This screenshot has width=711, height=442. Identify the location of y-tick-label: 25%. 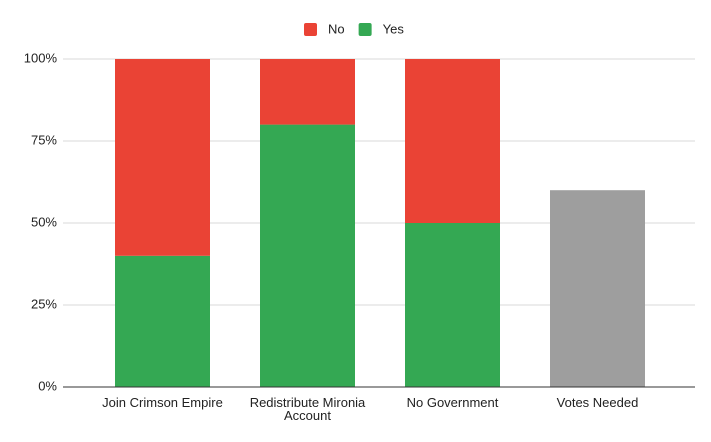
(44, 303).